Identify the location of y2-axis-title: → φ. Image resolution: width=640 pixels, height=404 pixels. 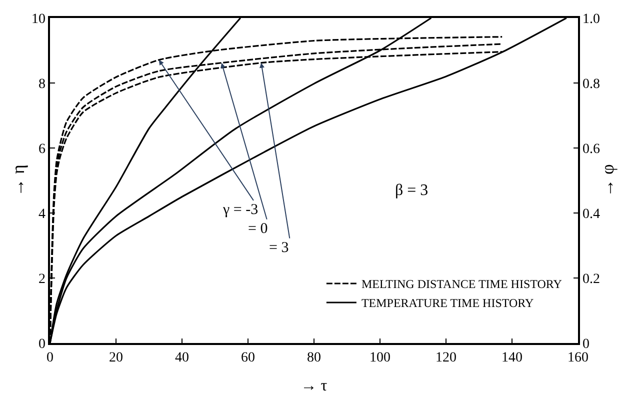
(608, 180).